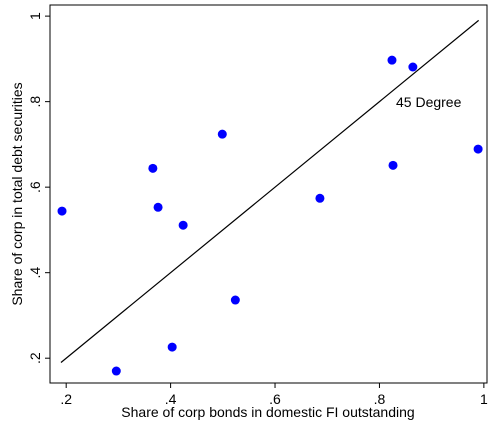  I want to click on y-tick-label: .2, so click(35, 358).